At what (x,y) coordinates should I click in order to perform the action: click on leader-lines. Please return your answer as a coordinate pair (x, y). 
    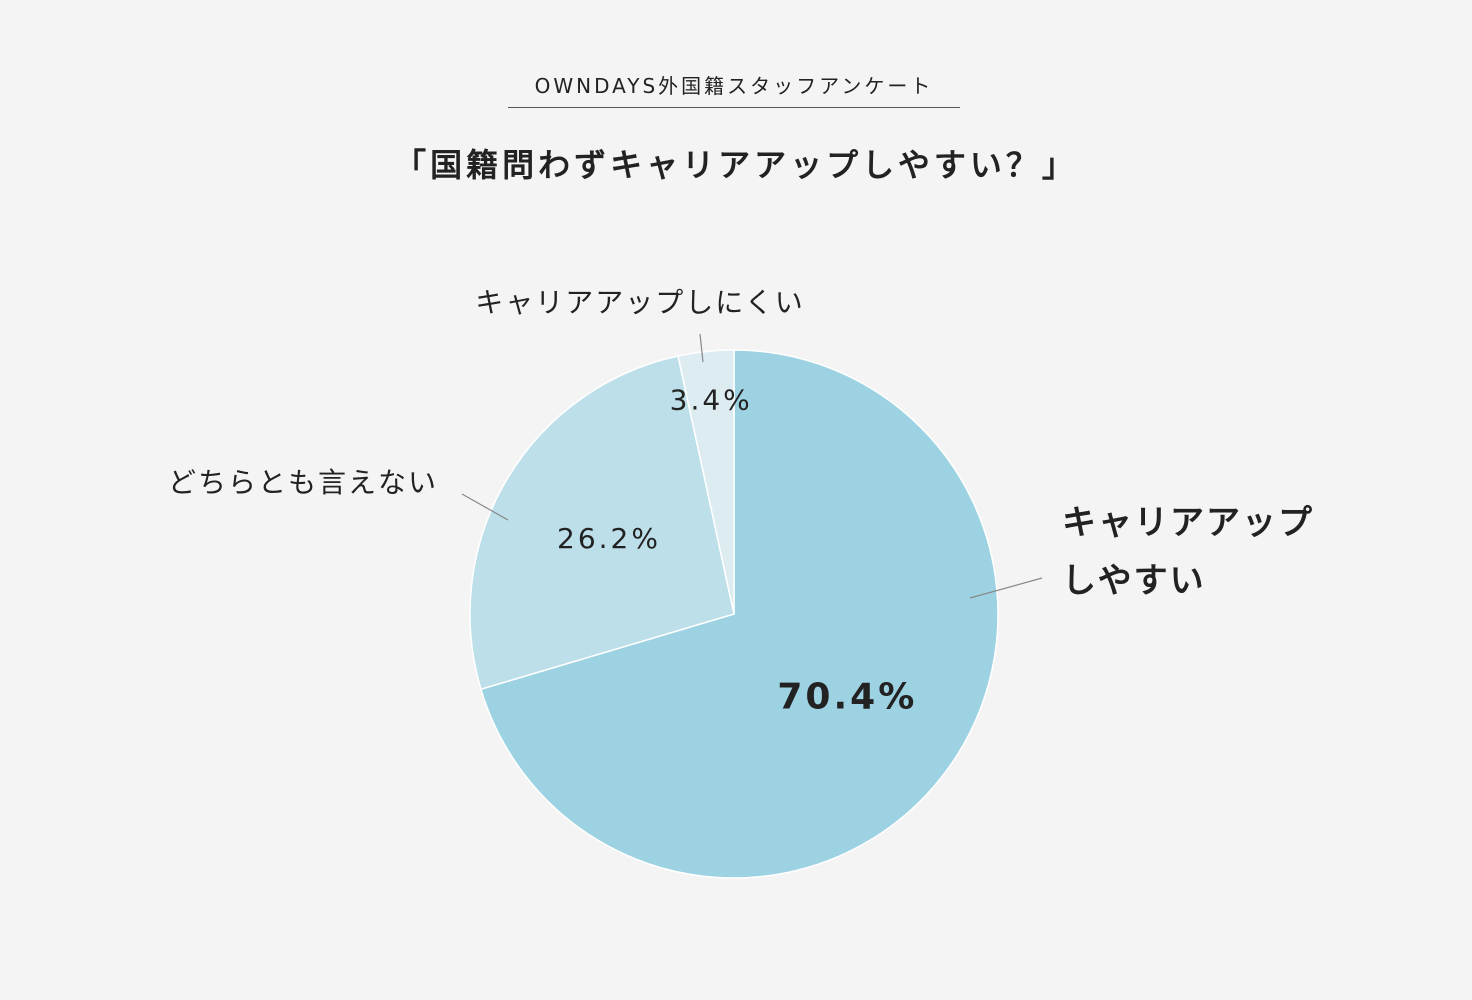
    Looking at the image, I should click on (752, 466).